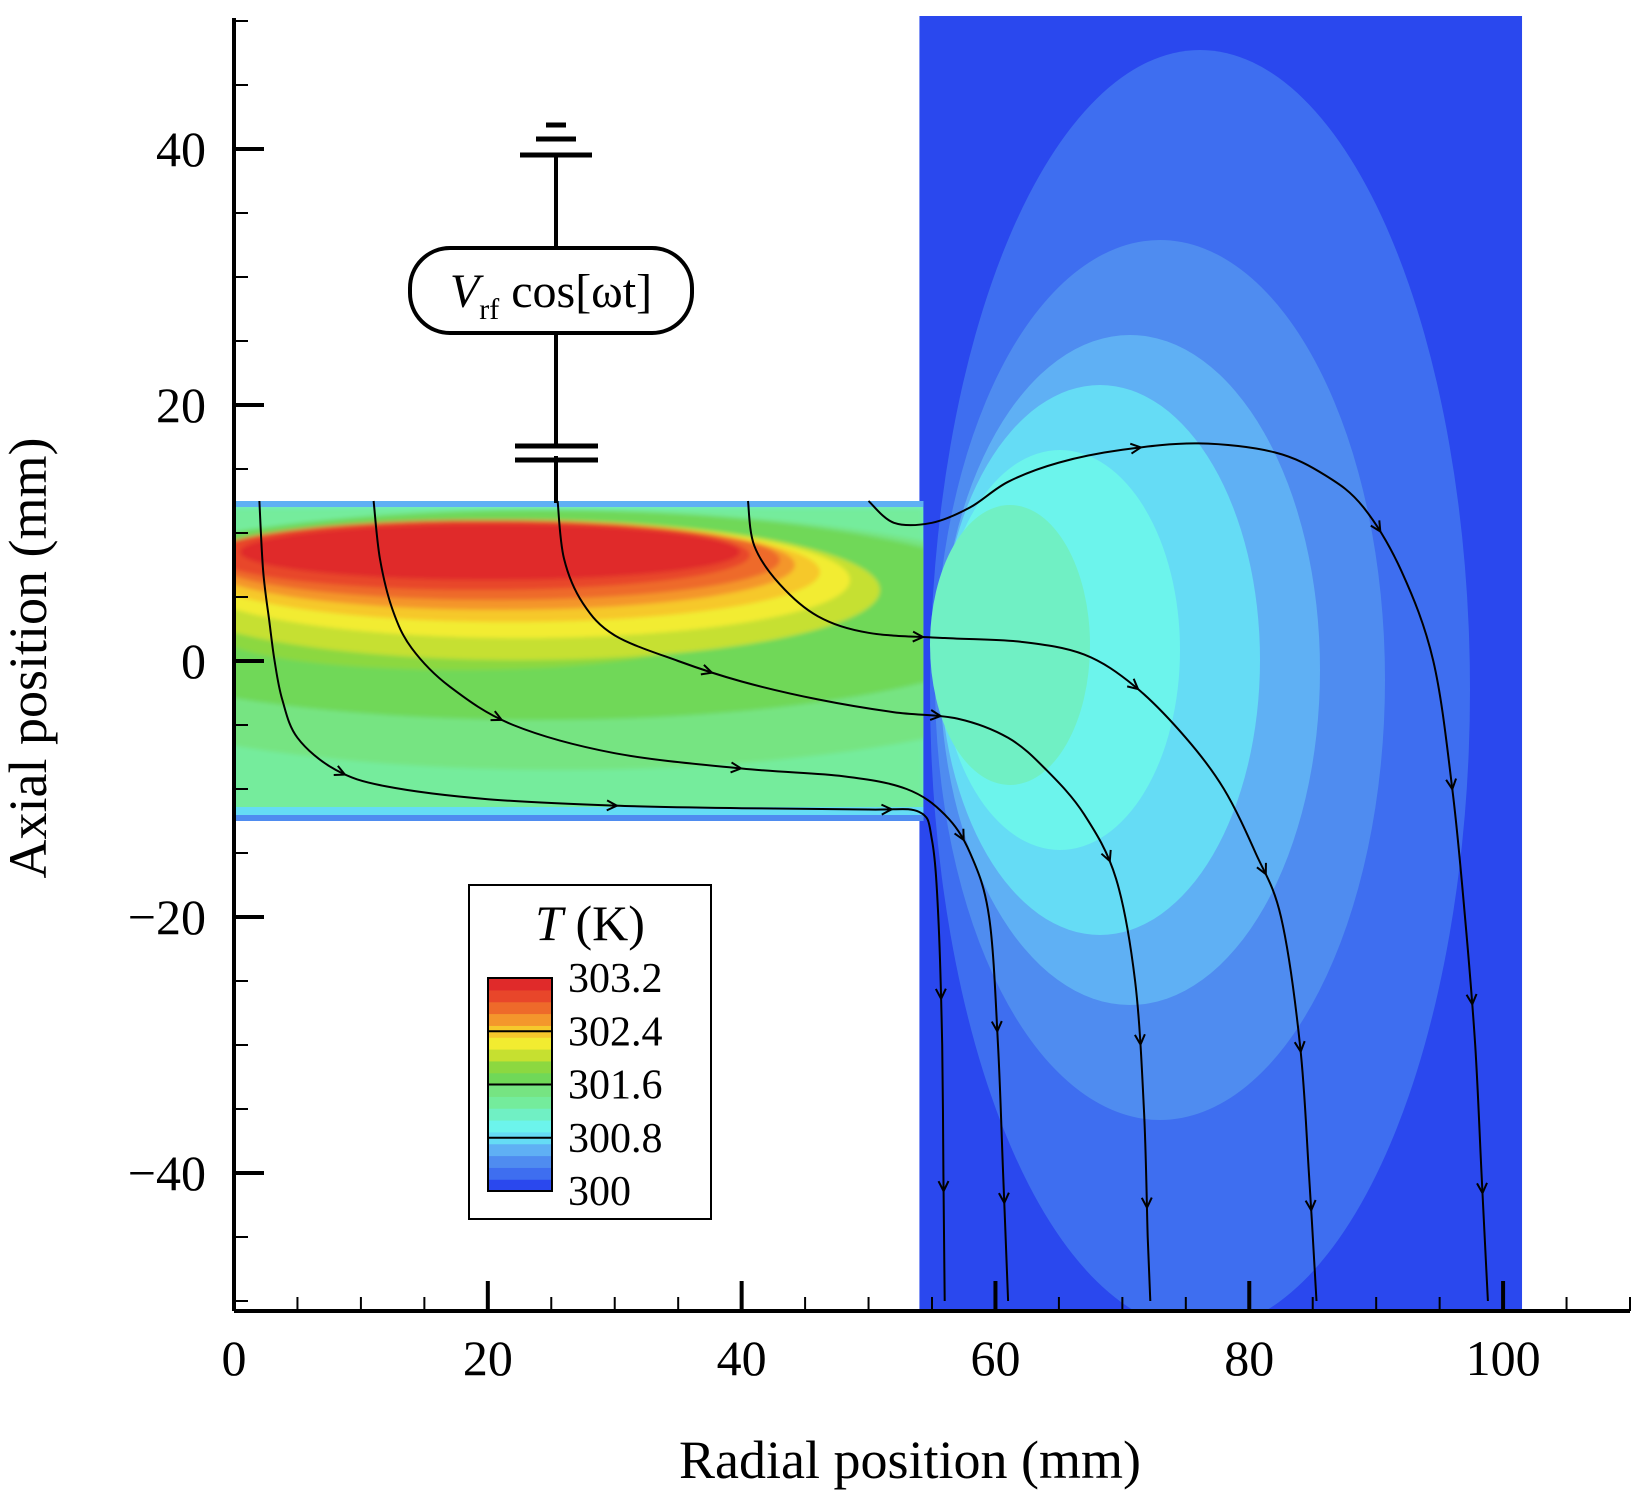 The image size is (1648, 1498). What do you see at coordinates (181, 149) in the screenshot?
I see `y-tick-label: 40` at bounding box center [181, 149].